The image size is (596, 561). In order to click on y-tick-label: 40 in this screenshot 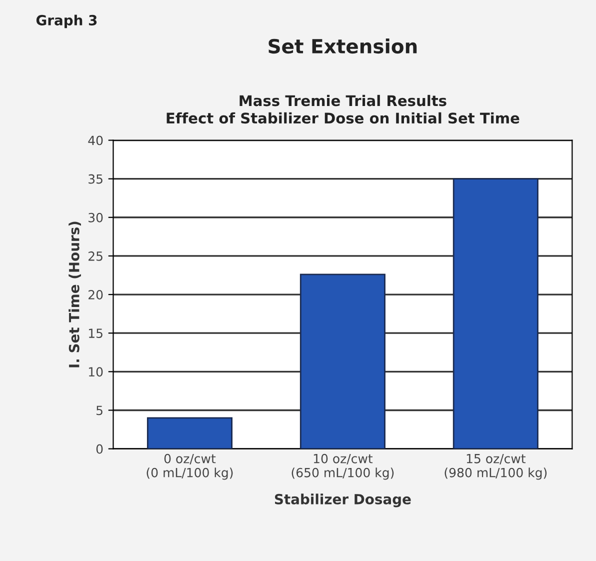, I will do `click(95, 141)`.